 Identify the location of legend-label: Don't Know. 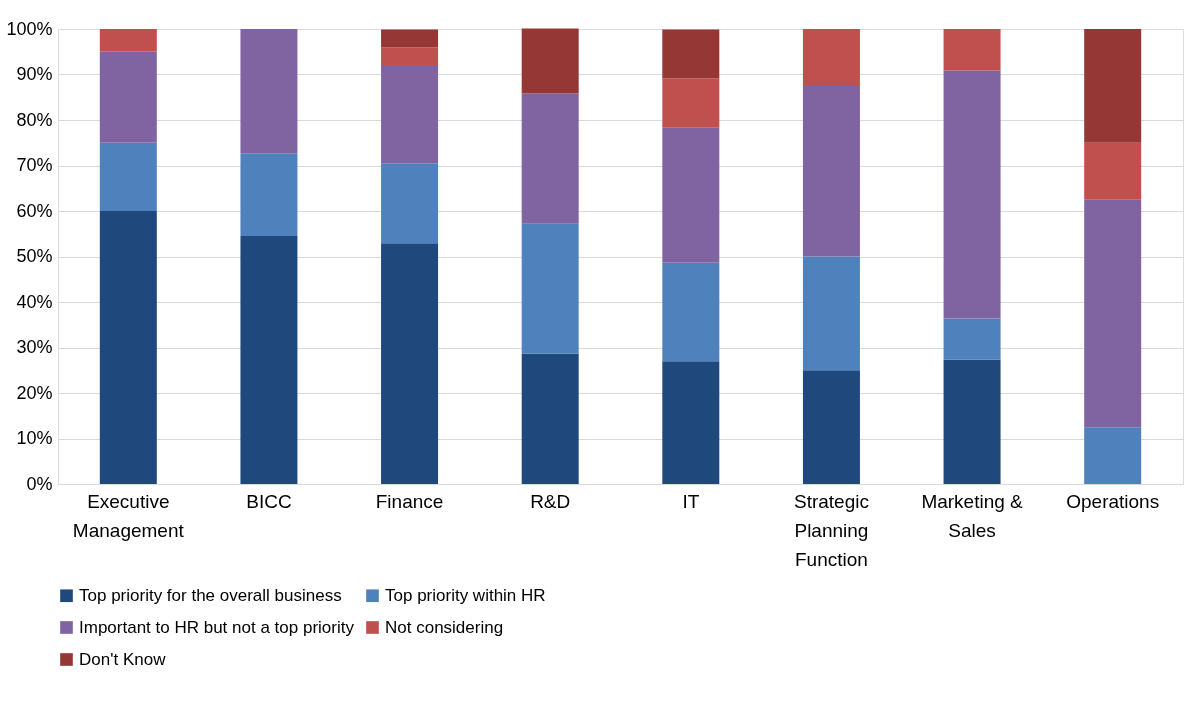
(123, 659).